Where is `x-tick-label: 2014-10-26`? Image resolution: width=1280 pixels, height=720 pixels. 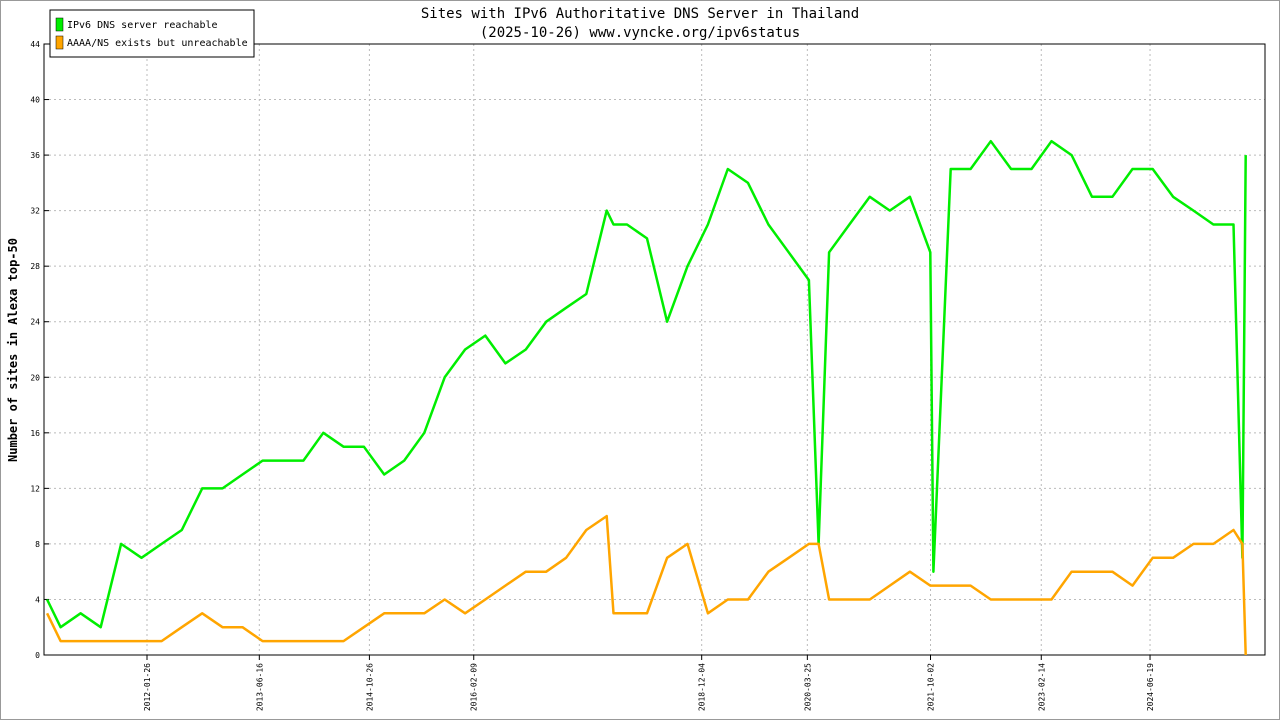
x-tick-label: 2014-10-26 is located at coordinates (369, 687).